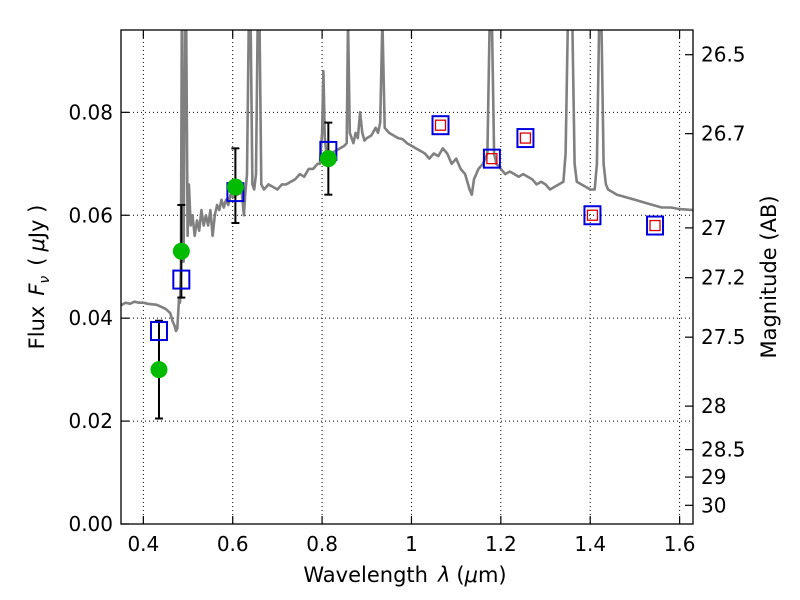 The height and width of the screenshot is (600, 800). What do you see at coordinates (713, 228) in the screenshot?
I see `y2-tick-label: 27` at bounding box center [713, 228].